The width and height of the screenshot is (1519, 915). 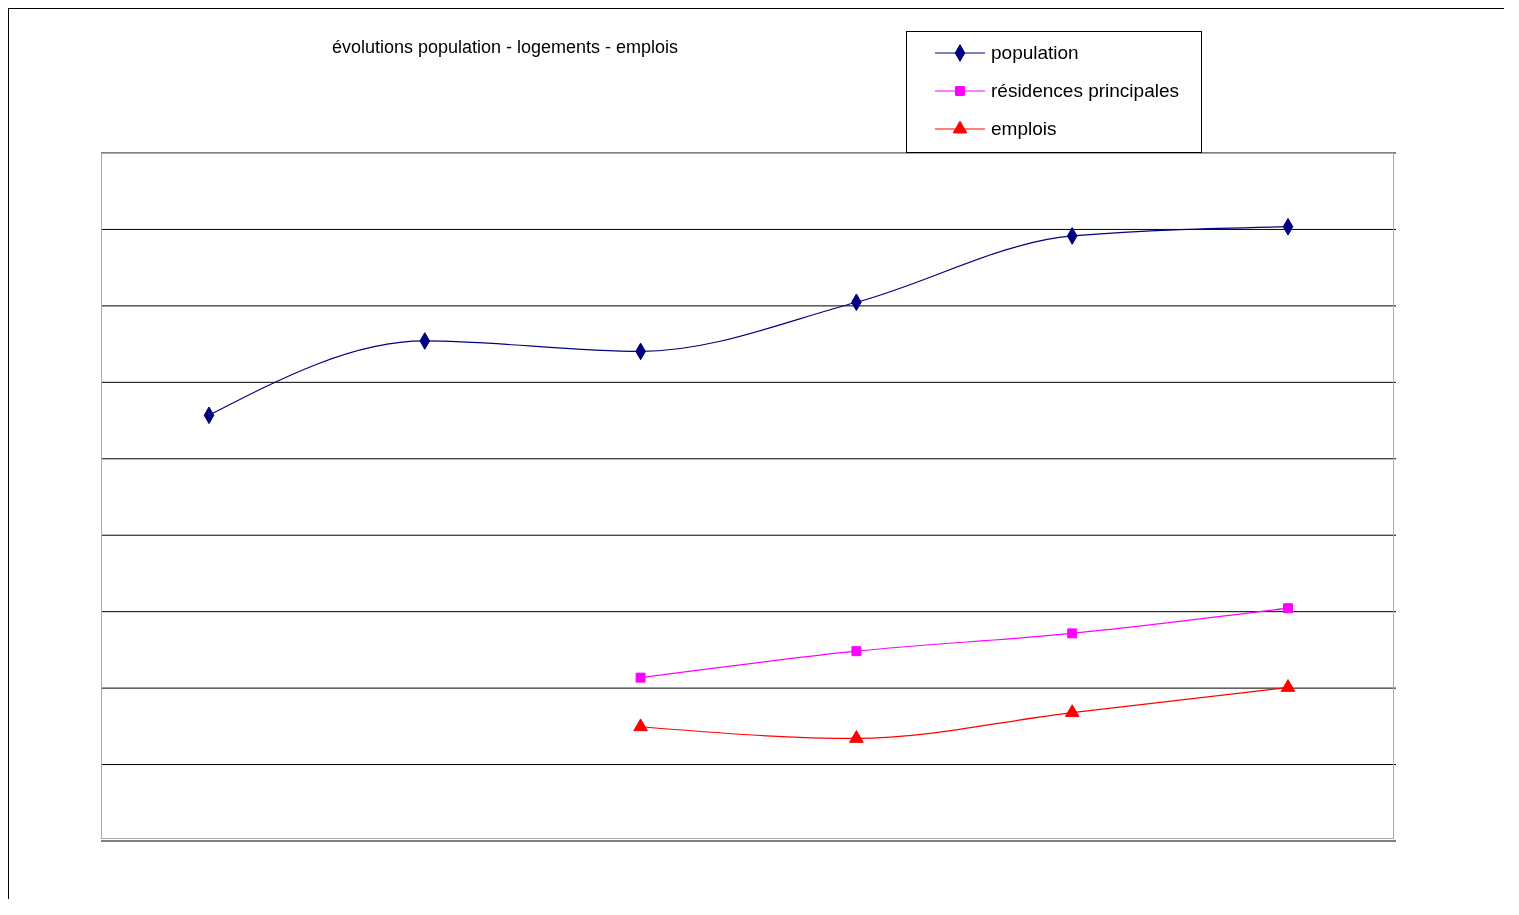 I want to click on legend-label: emplois, so click(x=1024, y=129).